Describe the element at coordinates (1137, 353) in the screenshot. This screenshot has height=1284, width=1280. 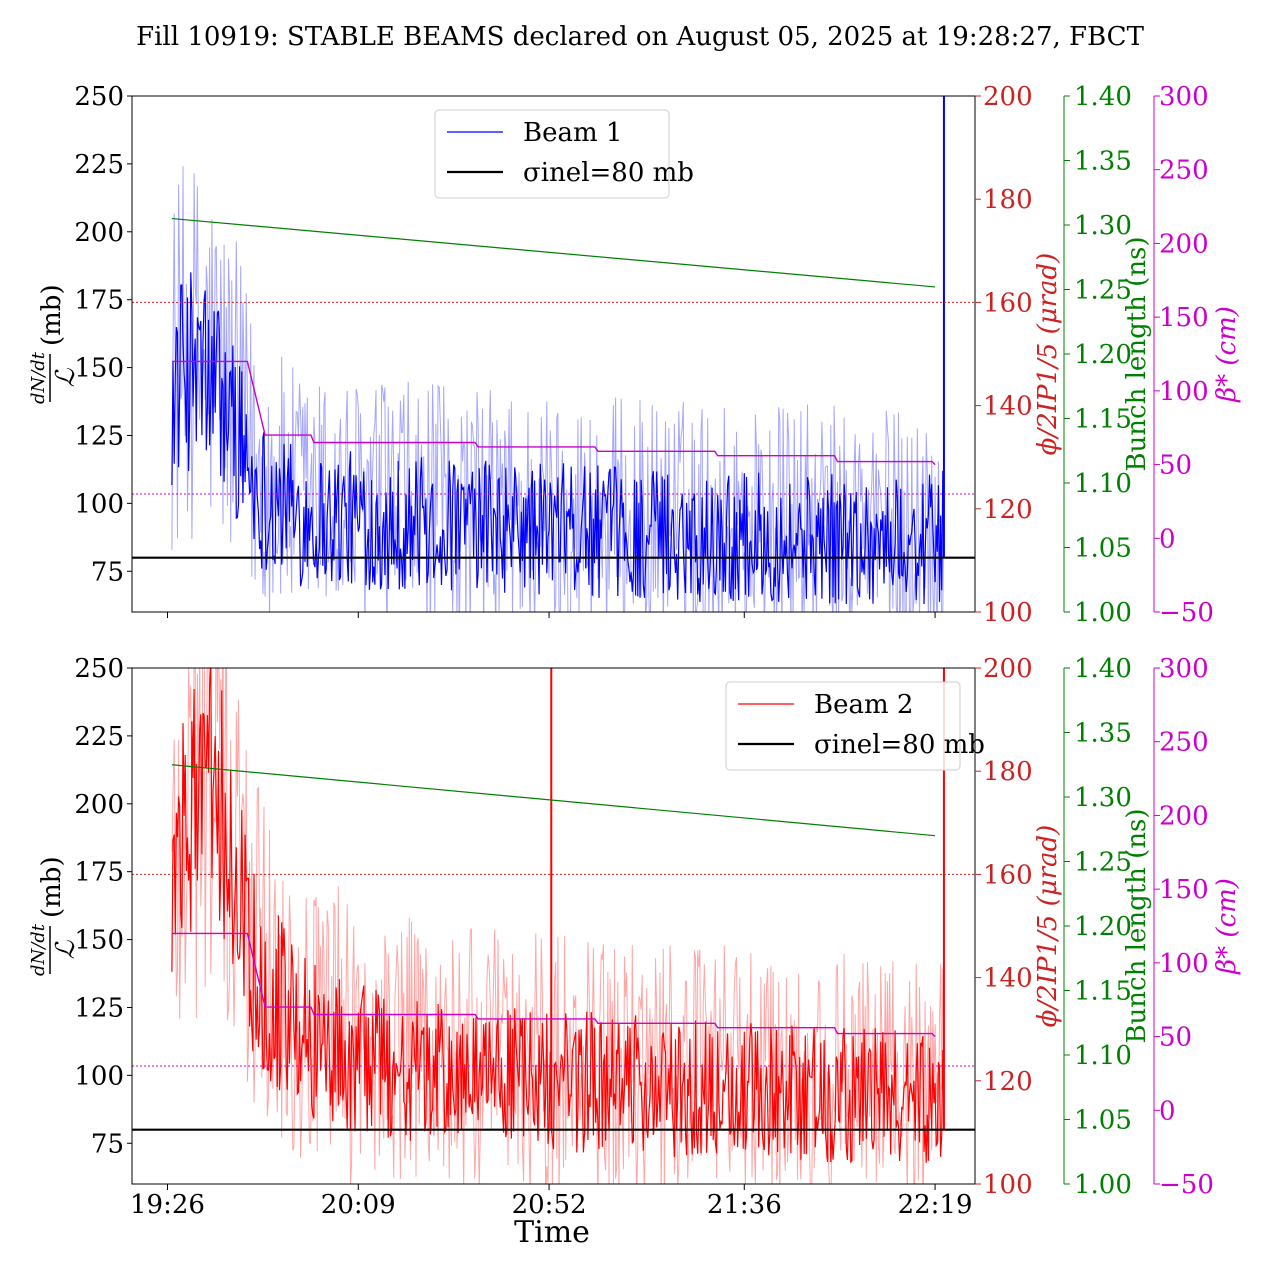
I see `right2-axis-label: Bunch length (ns)` at that location.